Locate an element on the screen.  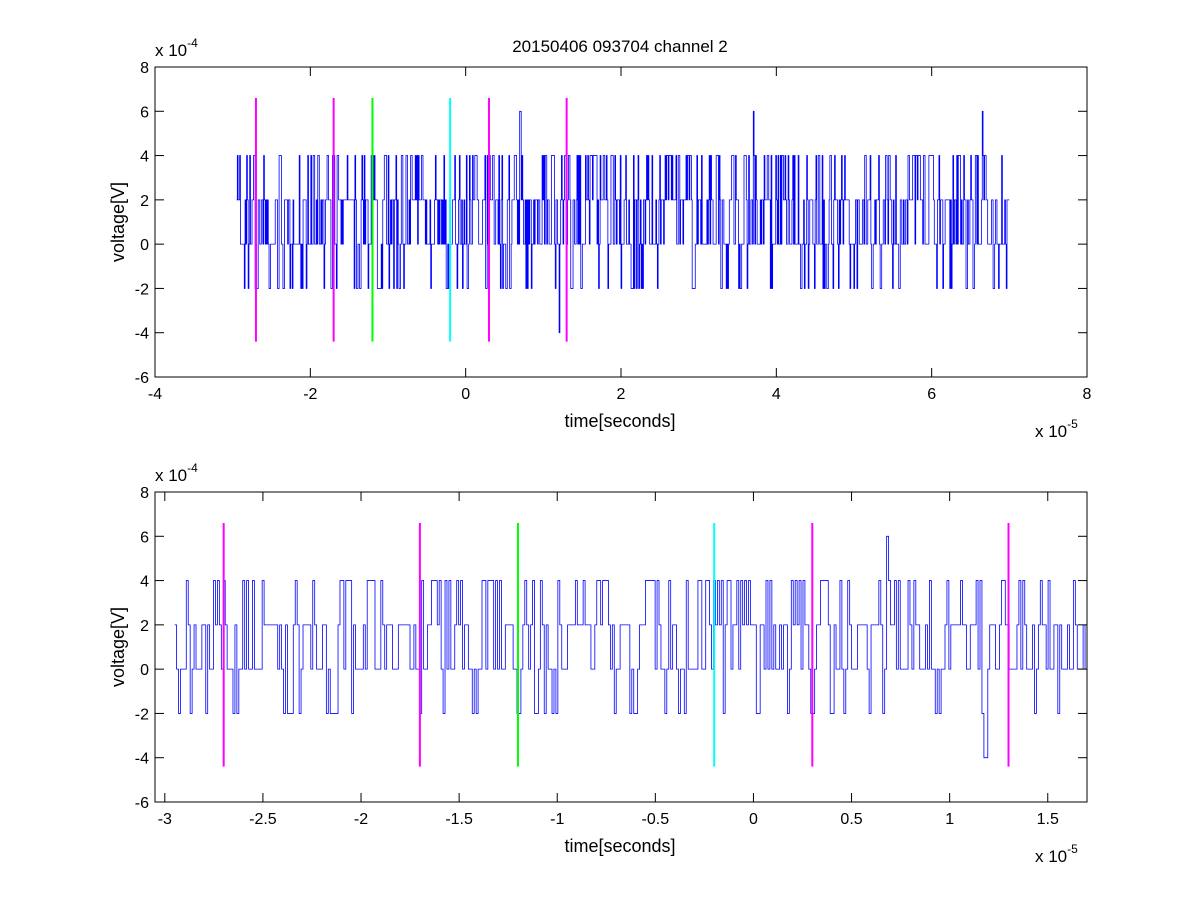
top-y-exponent: x 10-4 is located at coordinates (176, 48).